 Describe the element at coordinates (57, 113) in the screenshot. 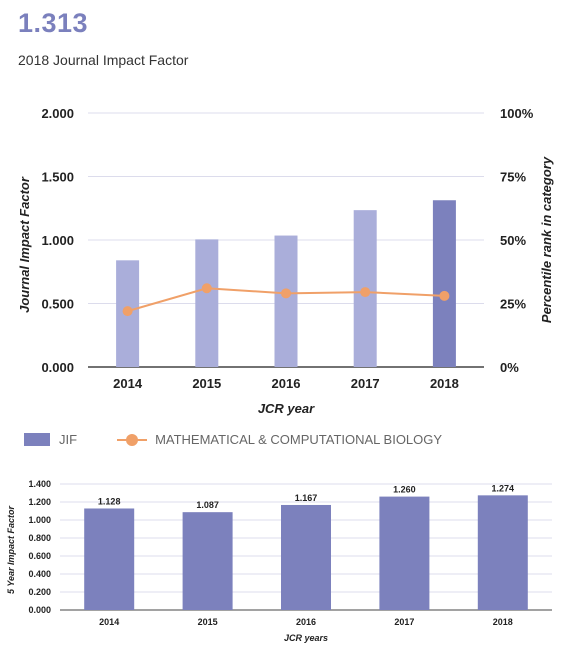

I see `y-tick-label: 2.000` at that location.